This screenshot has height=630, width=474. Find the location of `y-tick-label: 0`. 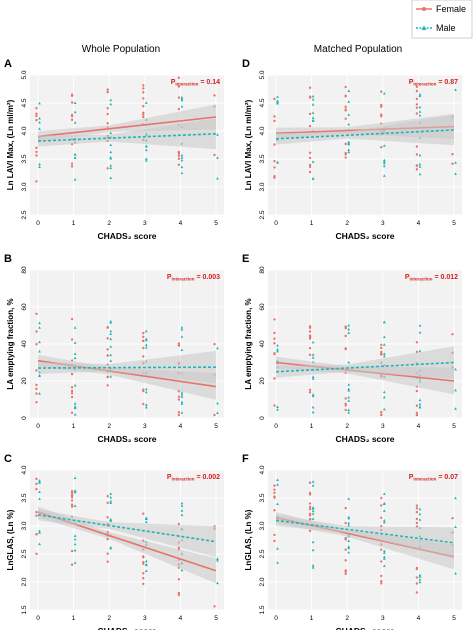

y-tick-label: 0 is located at coordinates (262, 418).